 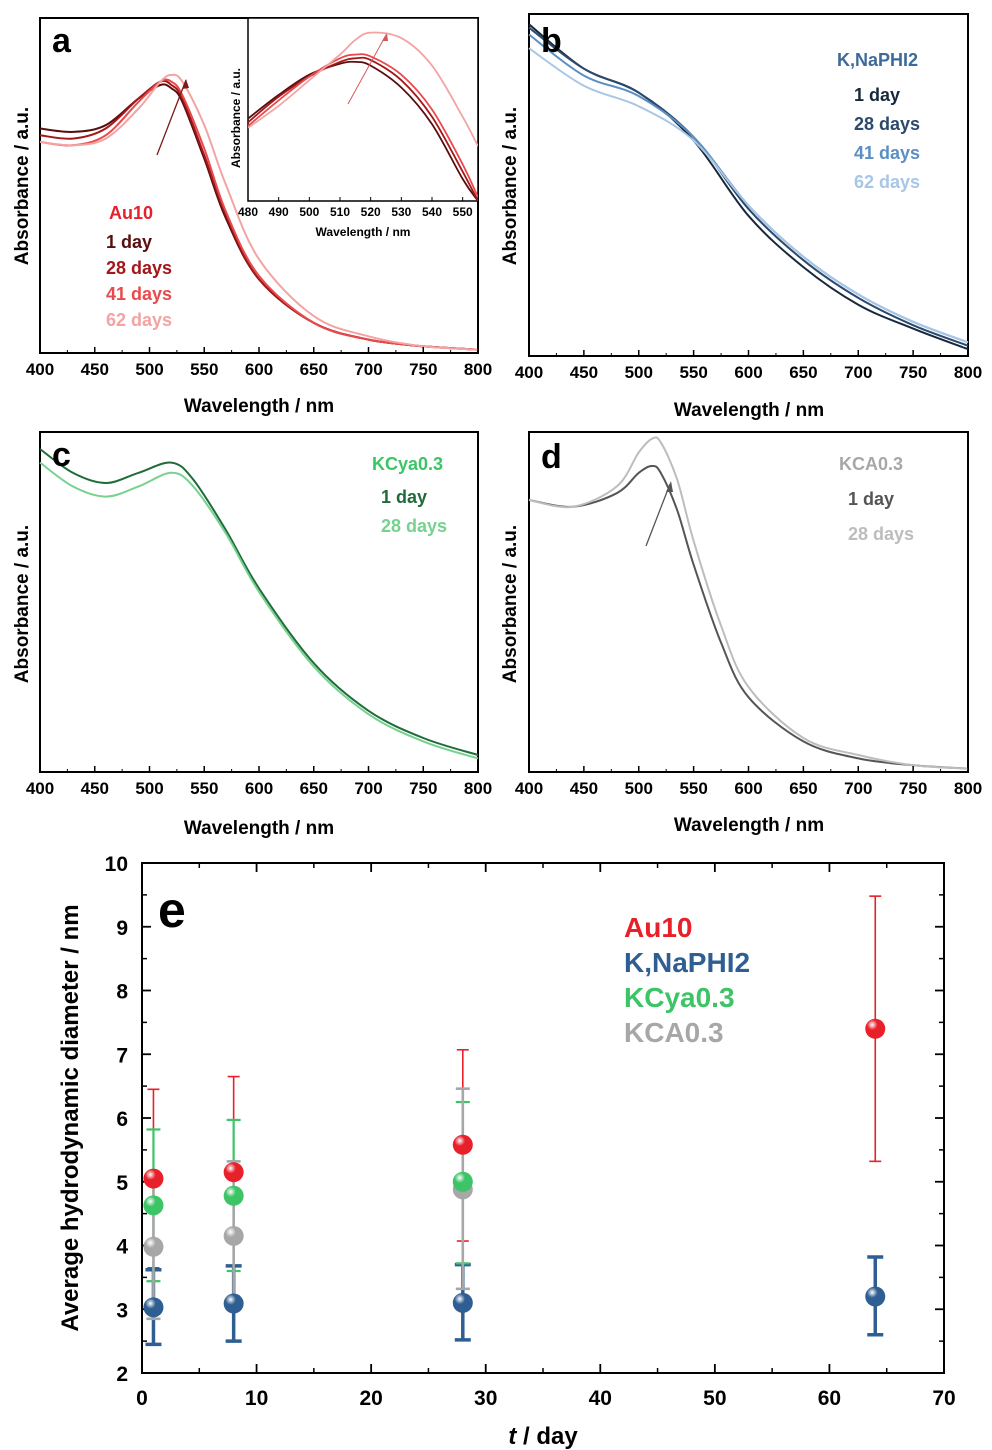 I want to click on panel-e-xlabel-rest: / day, so click(x=547, y=1436).